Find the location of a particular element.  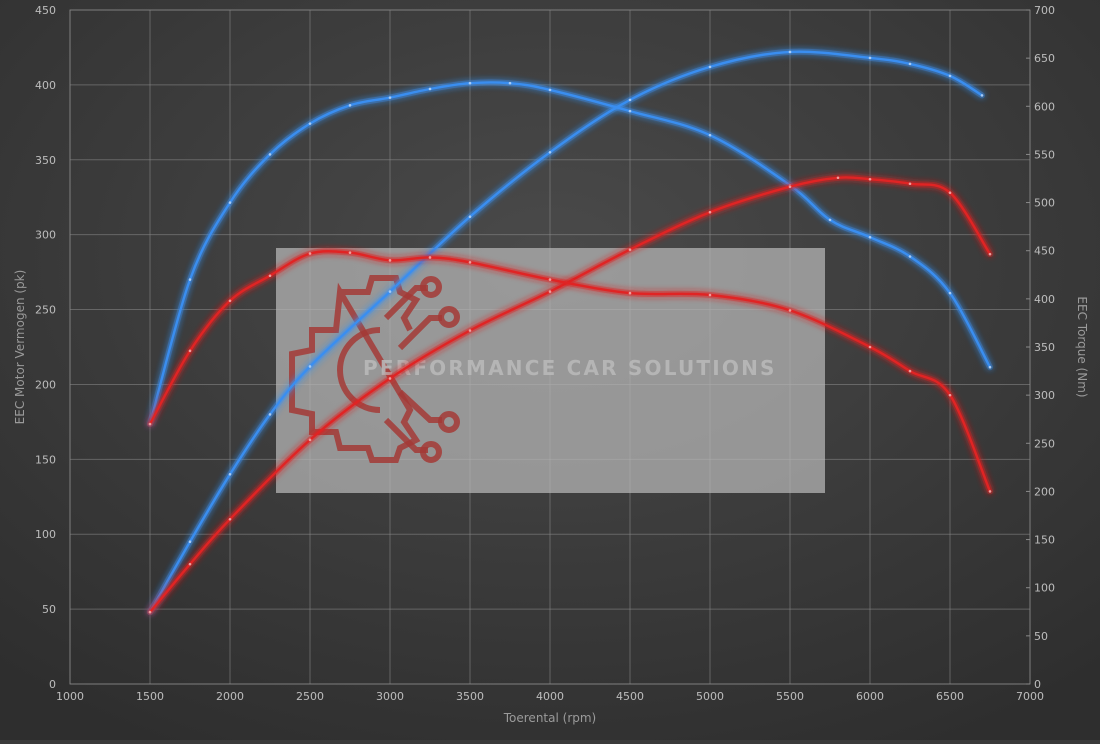

watermark-text: PERFORMANCE CAR SOLUTIONS is located at coordinates (570, 368).